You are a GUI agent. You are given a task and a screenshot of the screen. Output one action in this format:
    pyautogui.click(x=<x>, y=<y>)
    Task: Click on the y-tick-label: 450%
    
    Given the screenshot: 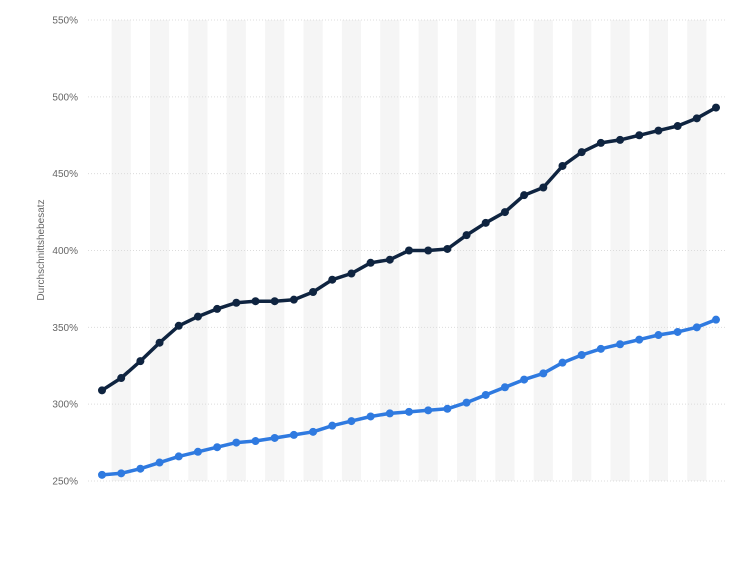 What is the action you would take?
    pyautogui.click(x=65, y=174)
    